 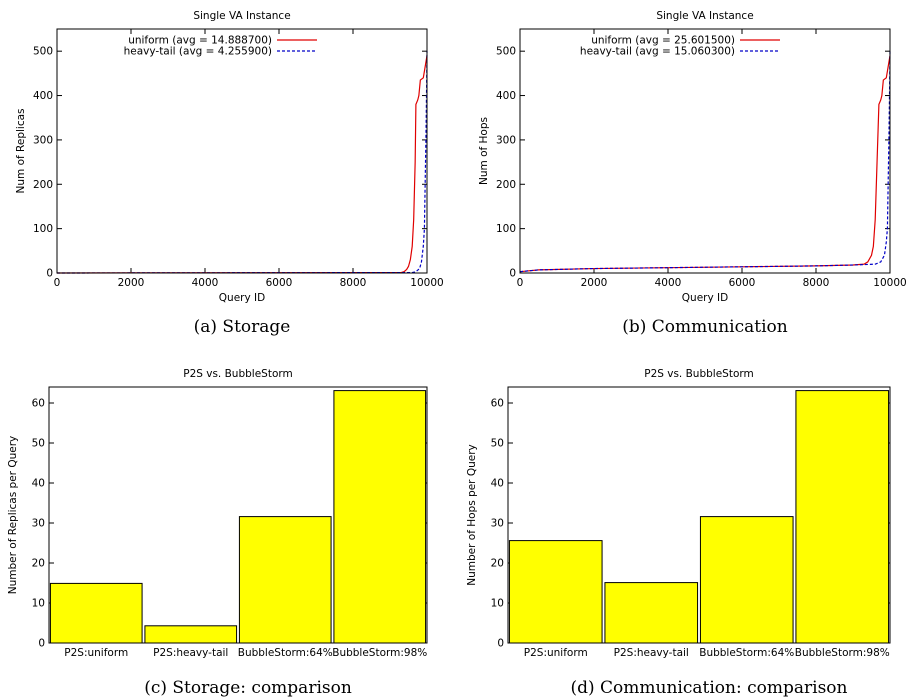 What do you see at coordinates (13, 515) in the screenshot?
I see `y-axis-label: Number of Replicas per Query` at bounding box center [13, 515].